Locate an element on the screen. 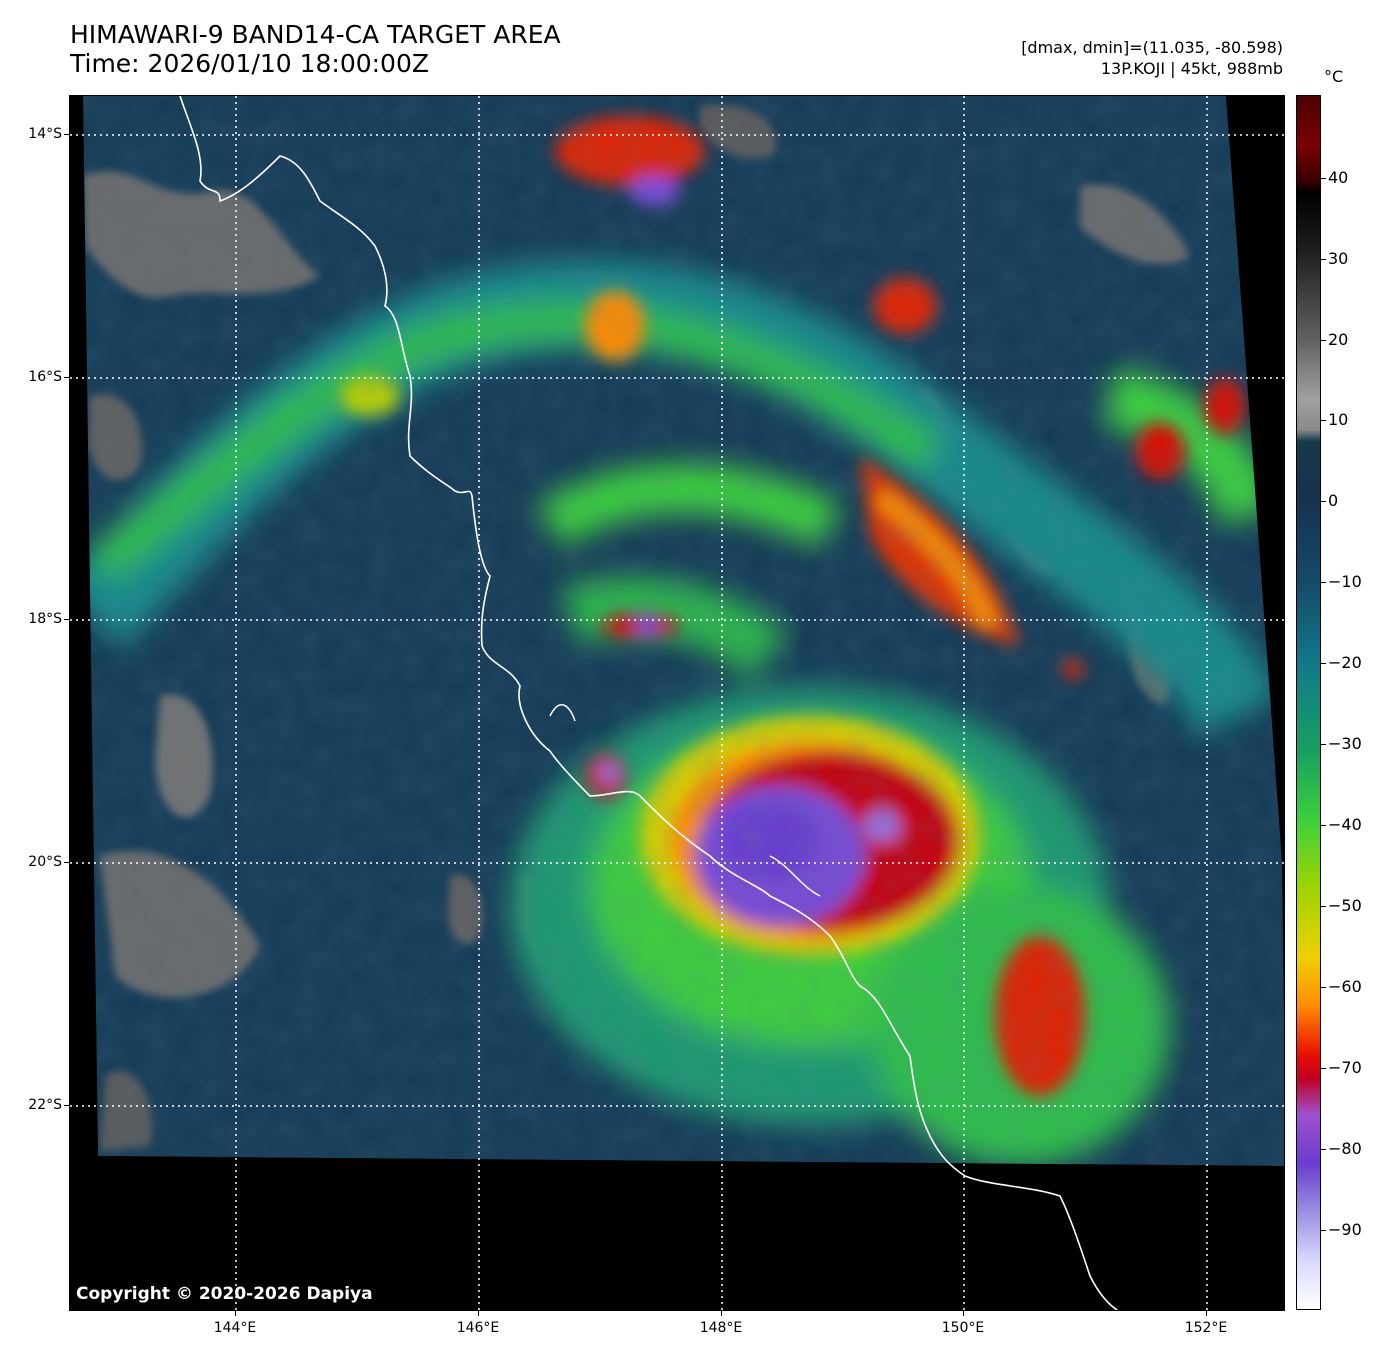  storm-summary: 13P.KOJI | 45kt, 988mb is located at coordinates (1191, 68).